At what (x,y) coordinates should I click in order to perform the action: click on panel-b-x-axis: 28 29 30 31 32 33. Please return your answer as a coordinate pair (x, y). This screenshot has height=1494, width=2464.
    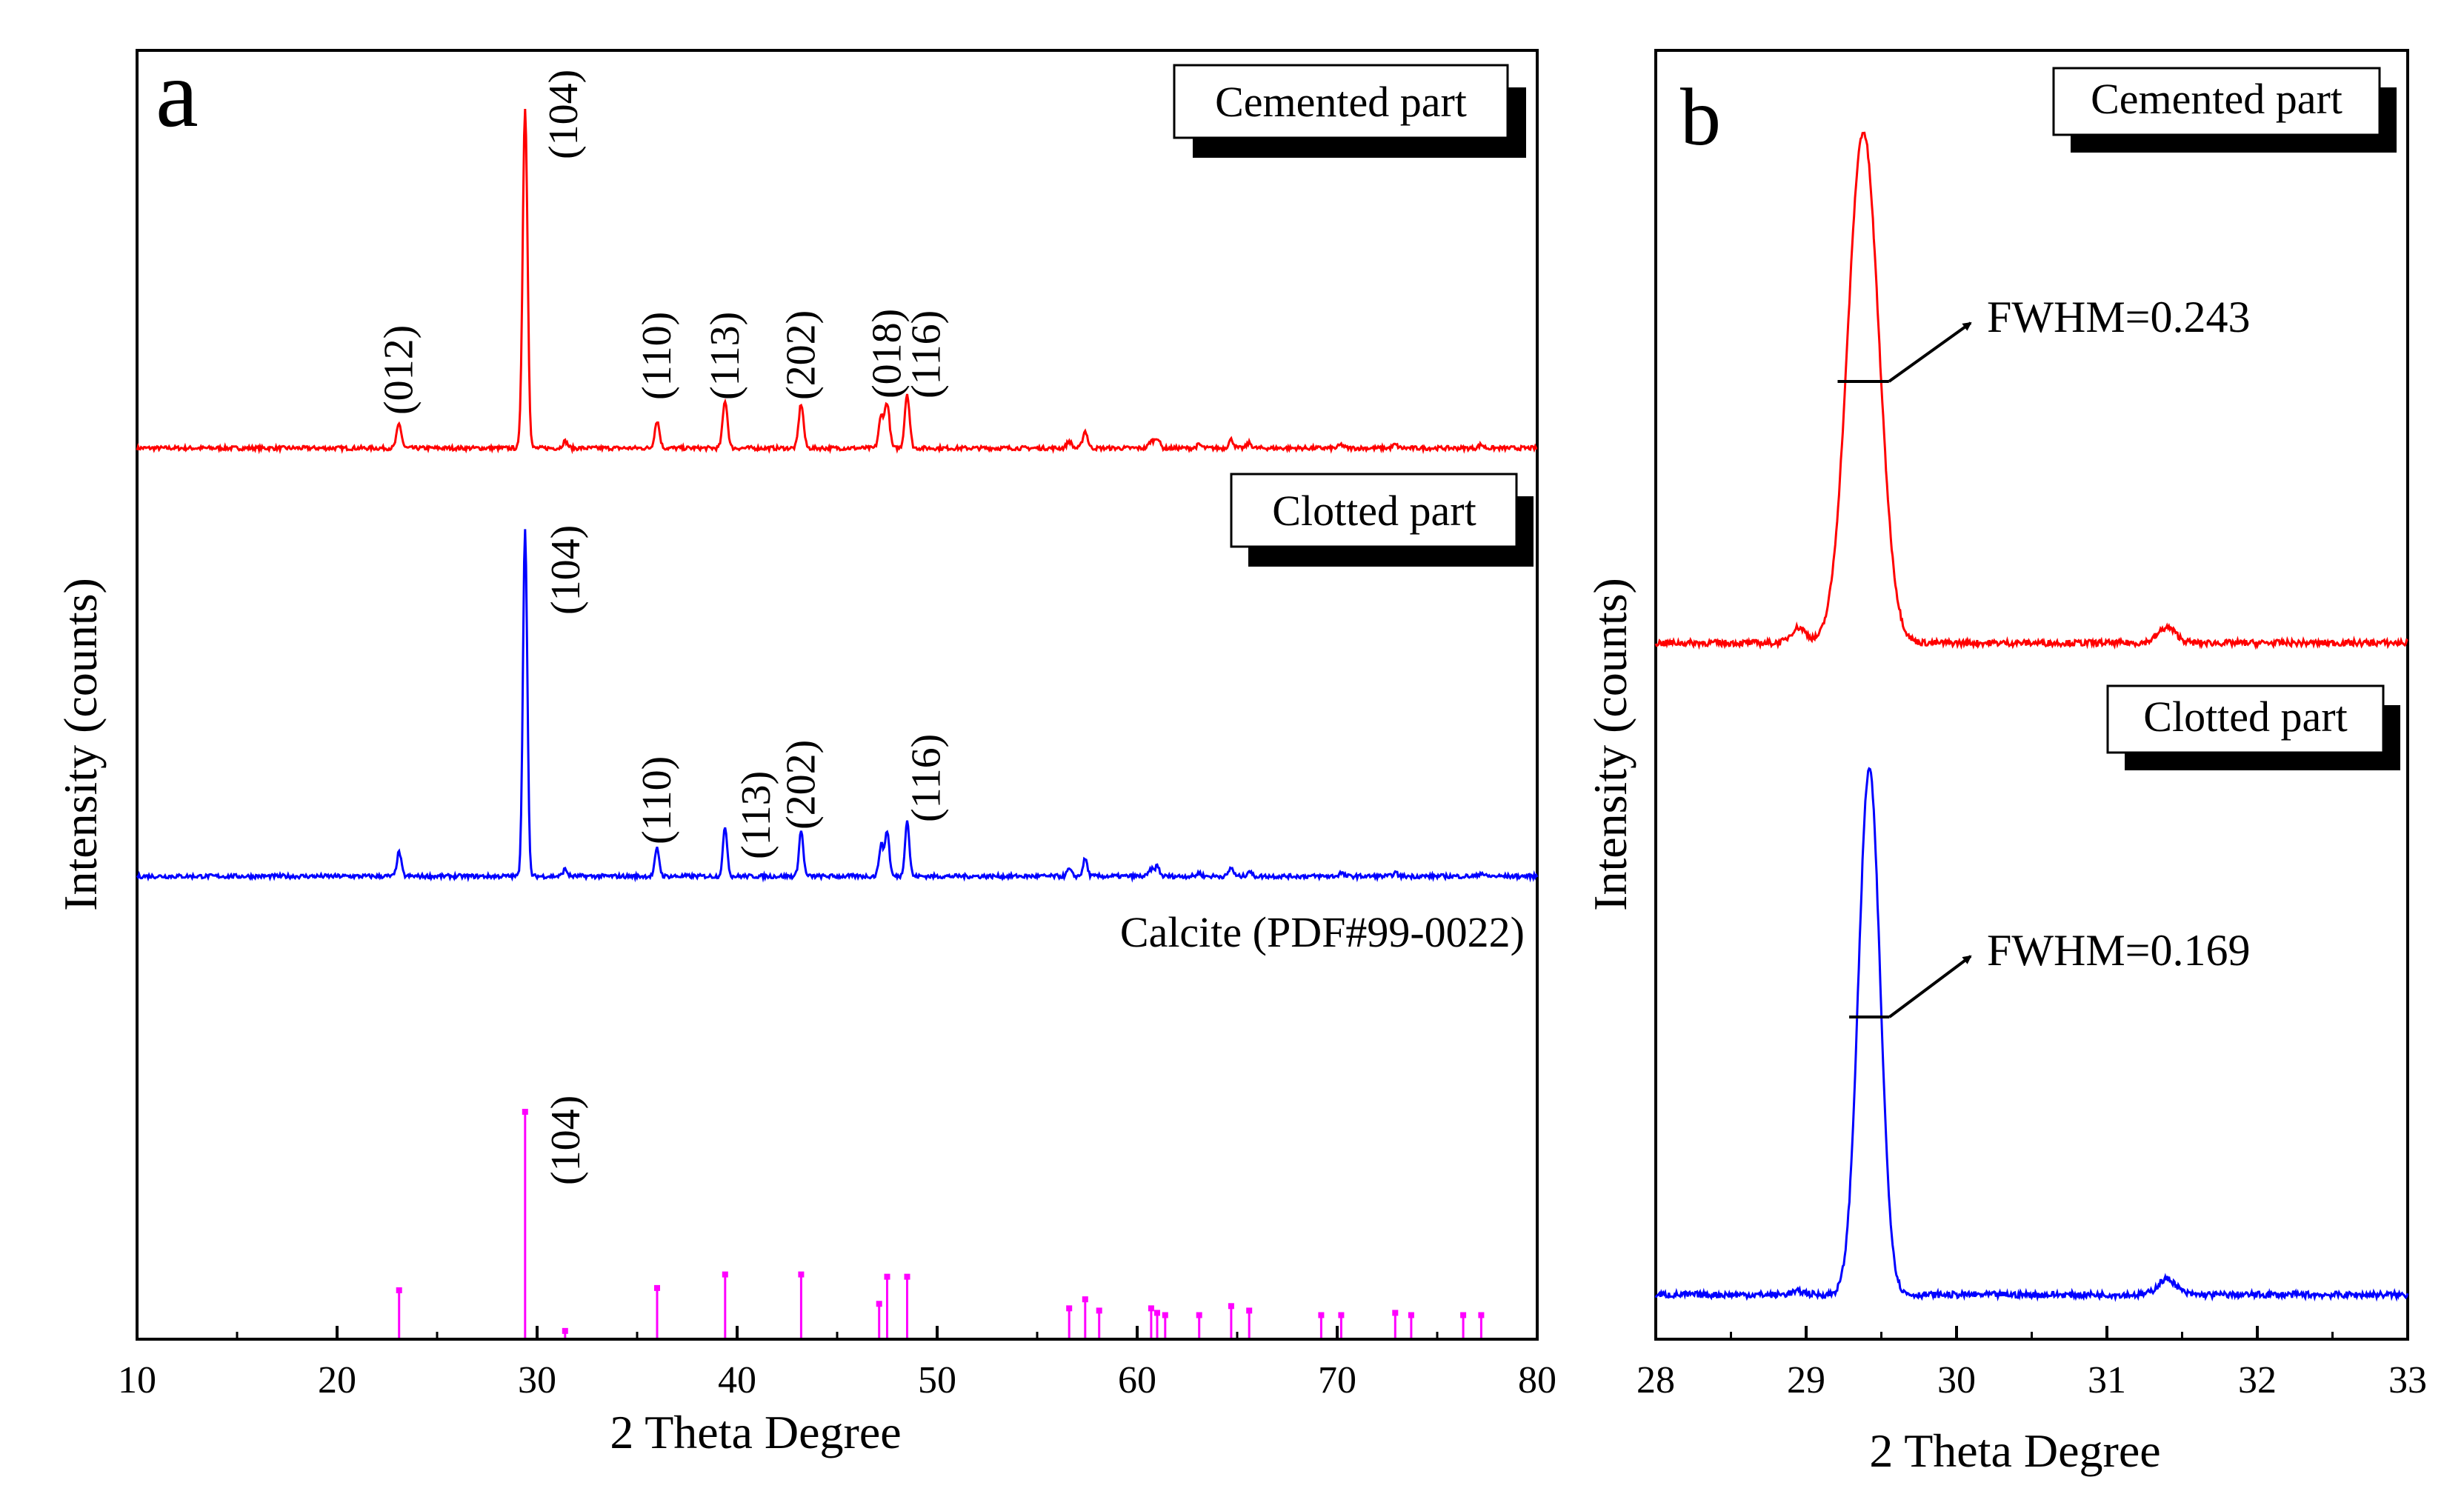
    Looking at the image, I should click on (2032, 1363).